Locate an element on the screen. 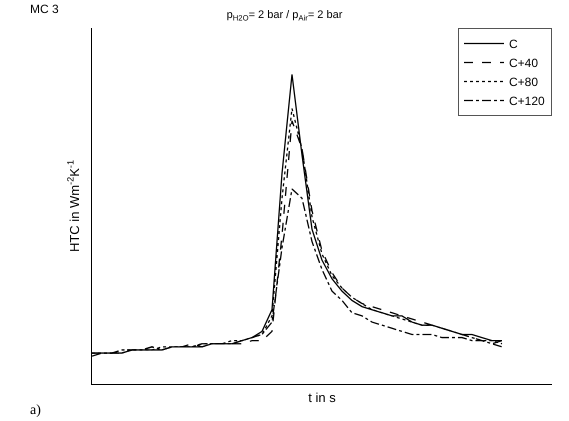  text: MC 3 is located at coordinates (44, 9).